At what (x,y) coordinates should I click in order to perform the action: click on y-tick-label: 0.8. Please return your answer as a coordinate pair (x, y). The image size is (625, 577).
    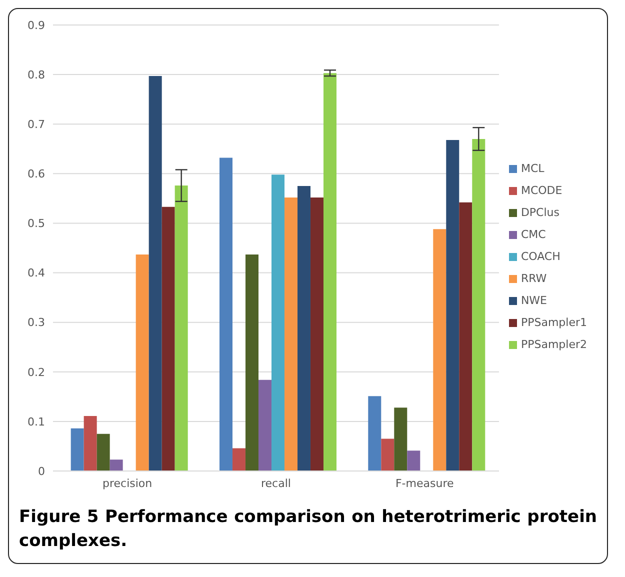
    Looking at the image, I should click on (36, 75).